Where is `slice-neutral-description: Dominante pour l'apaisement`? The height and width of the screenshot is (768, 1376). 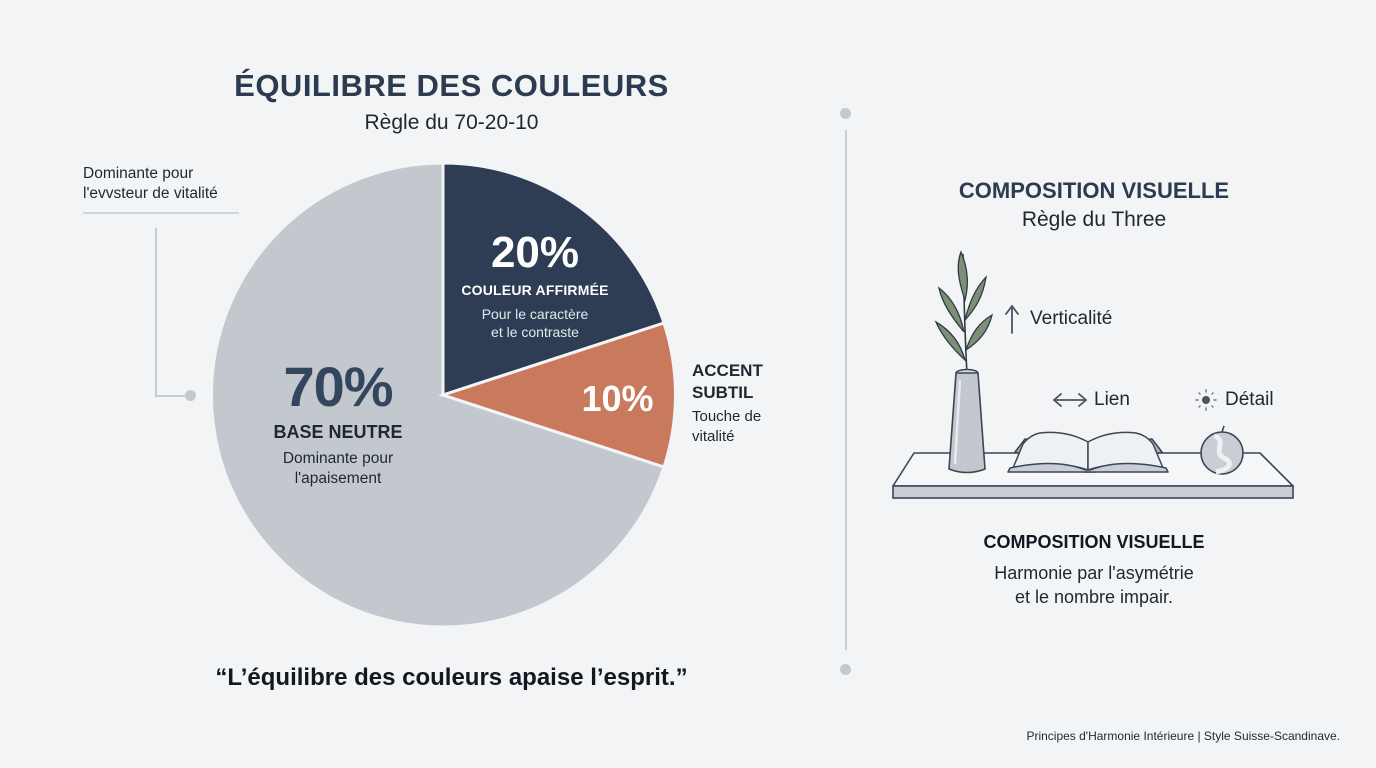 slice-neutral-description: Dominante pour l'apaisement is located at coordinates (338, 469).